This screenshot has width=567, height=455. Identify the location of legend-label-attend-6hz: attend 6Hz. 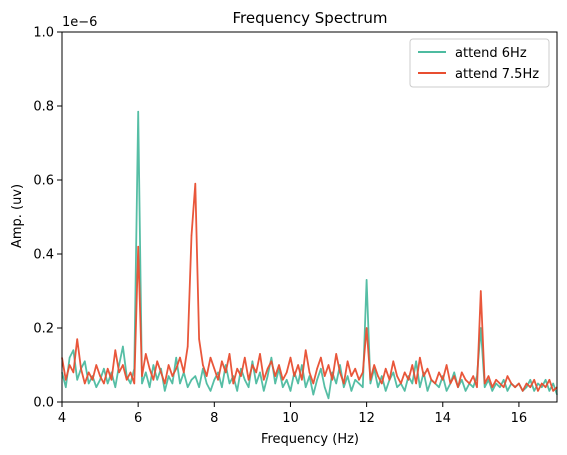
(491, 53).